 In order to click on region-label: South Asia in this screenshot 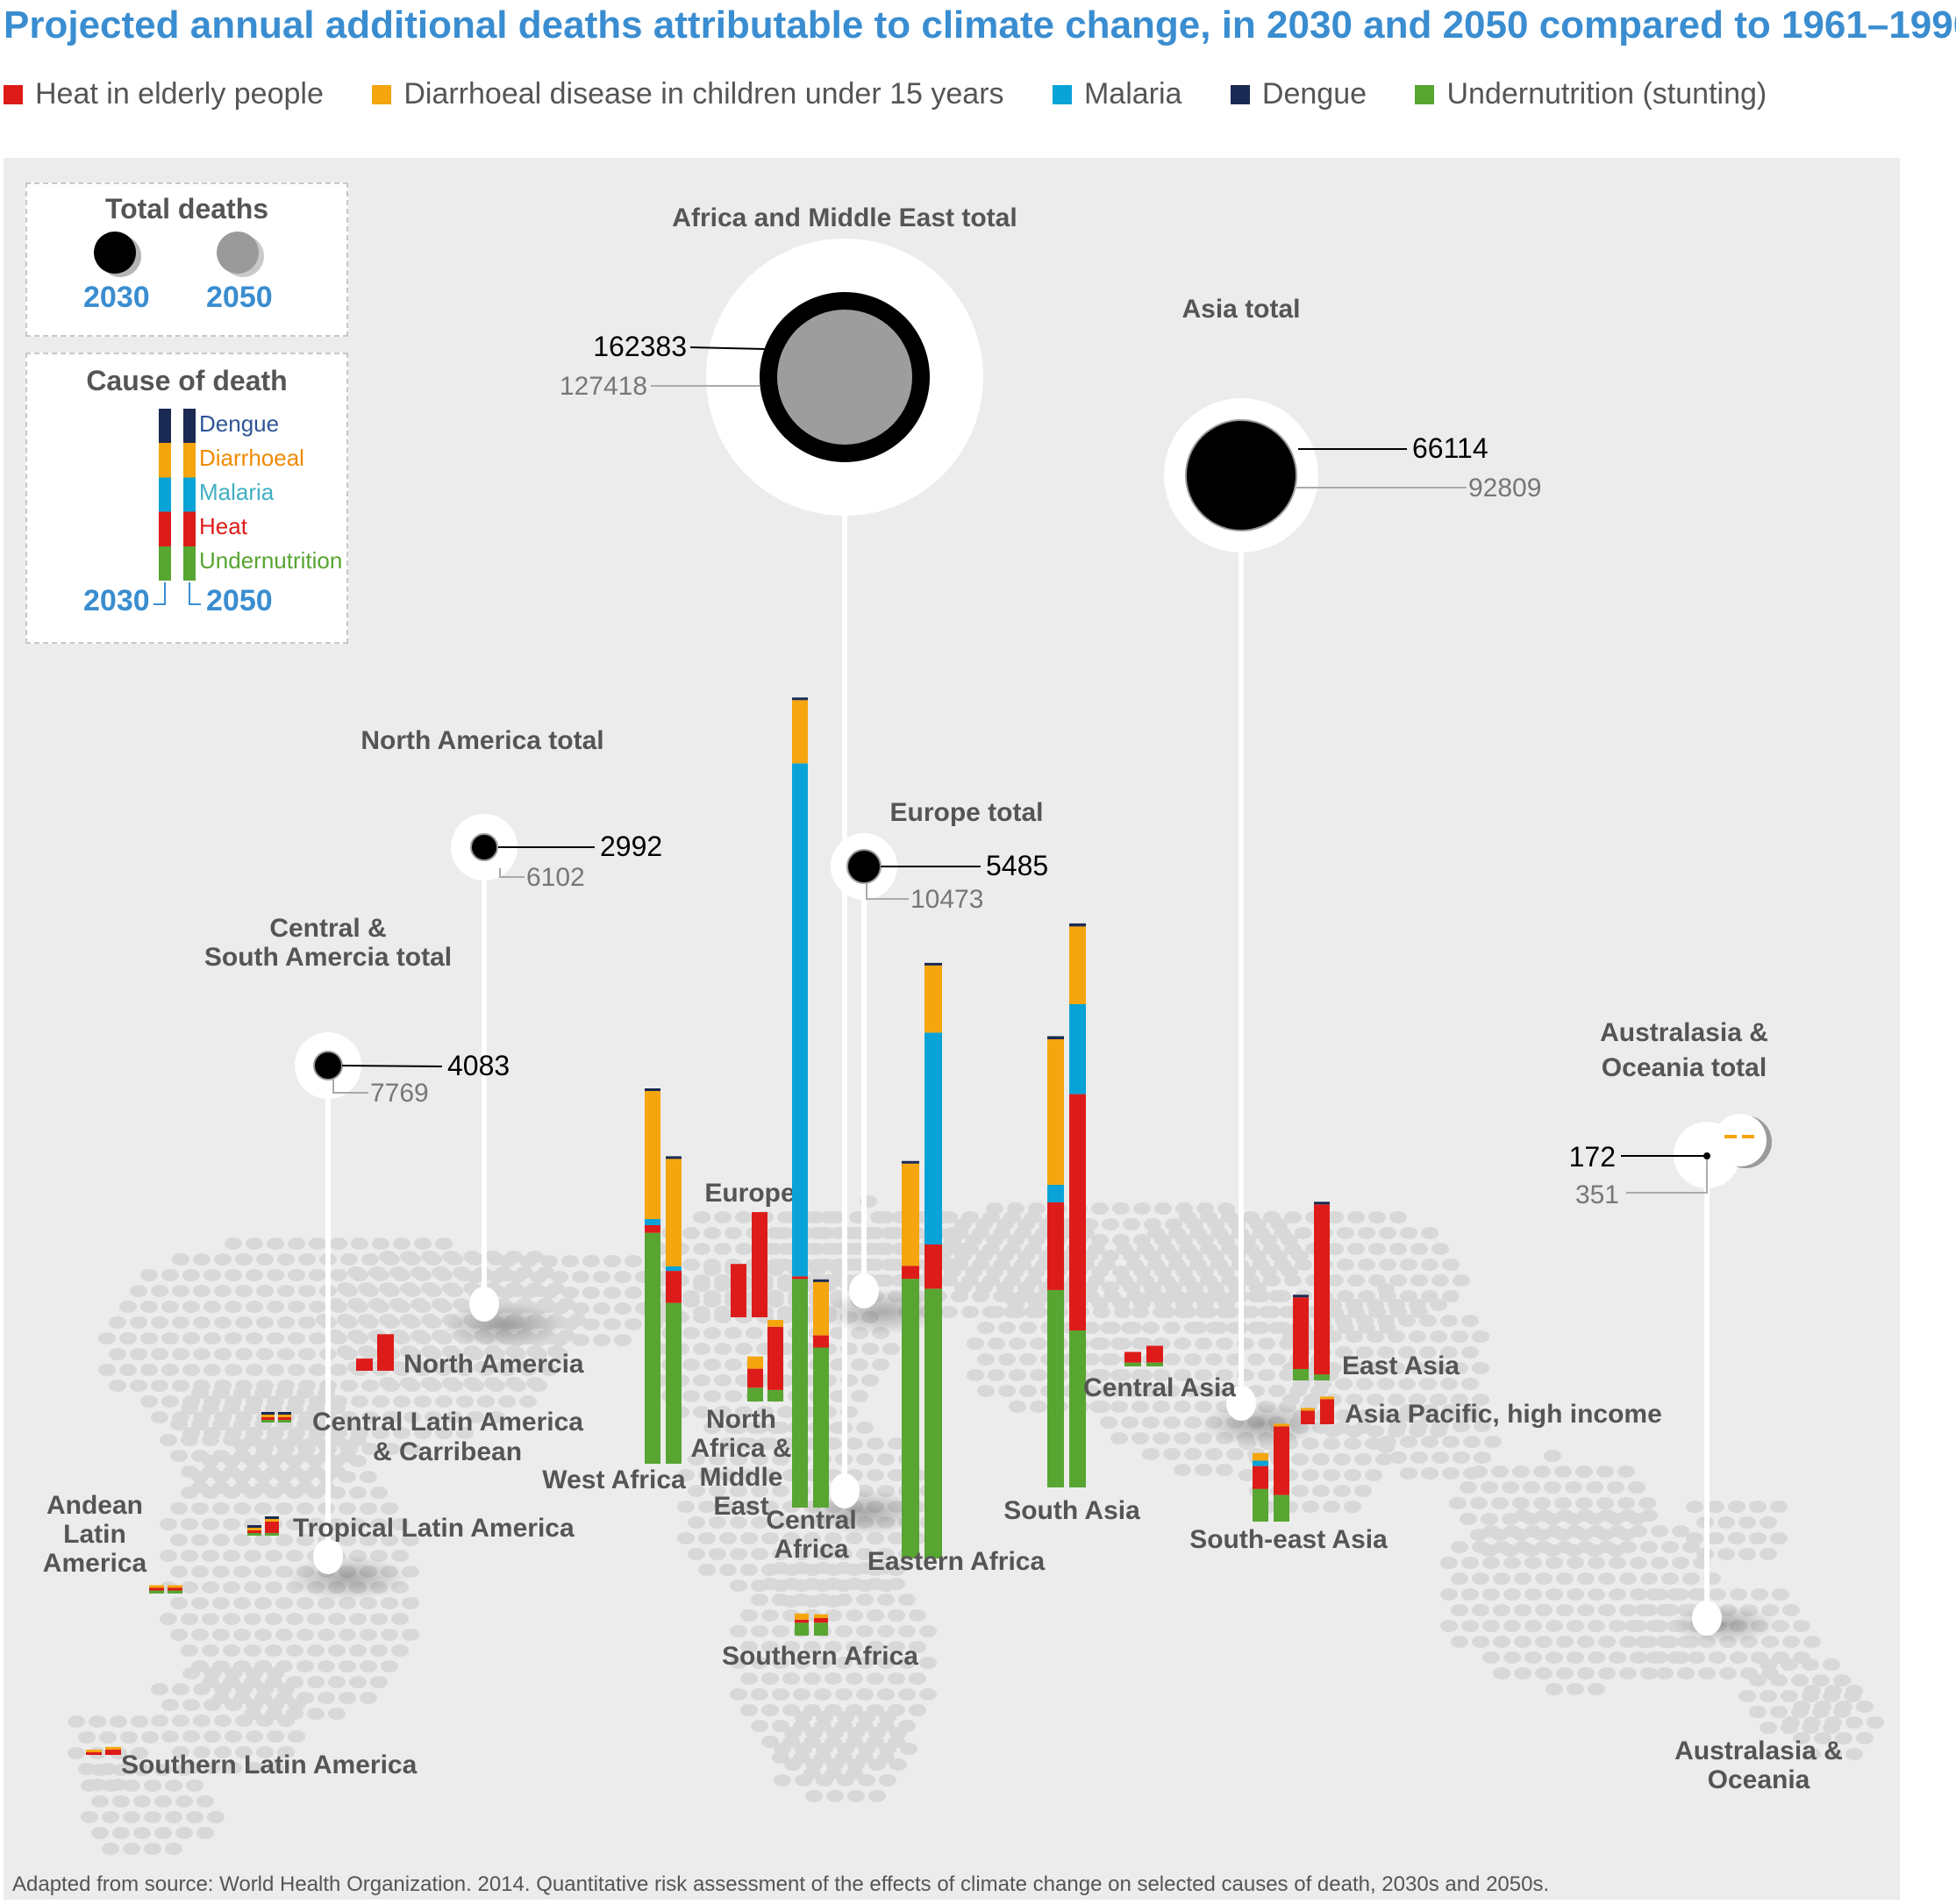, I will do `click(1071, 1510)`.